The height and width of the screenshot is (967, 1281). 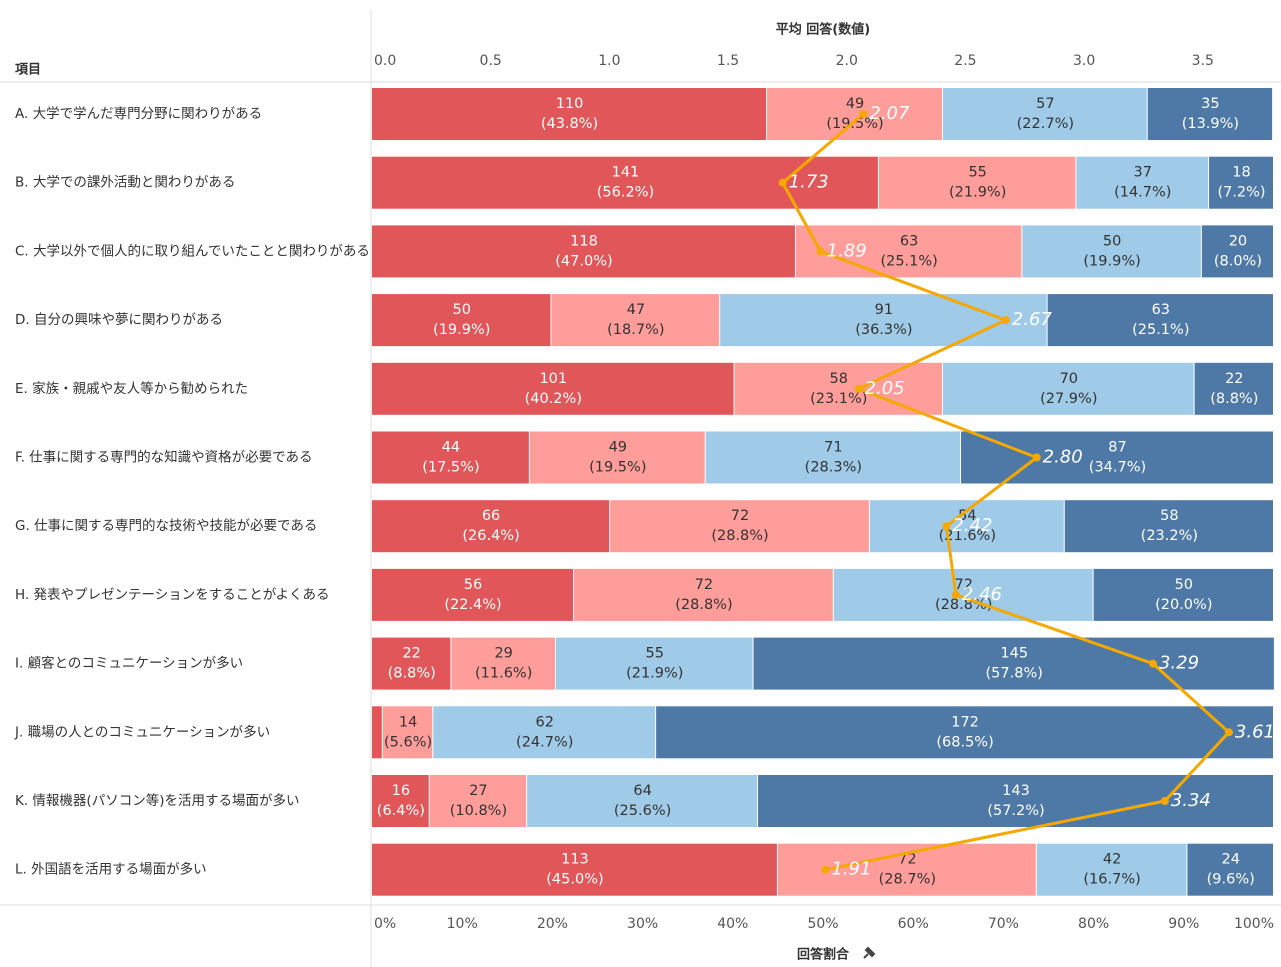 I want to click on x-tick-label: 80%, so click(x=1093, y=924).